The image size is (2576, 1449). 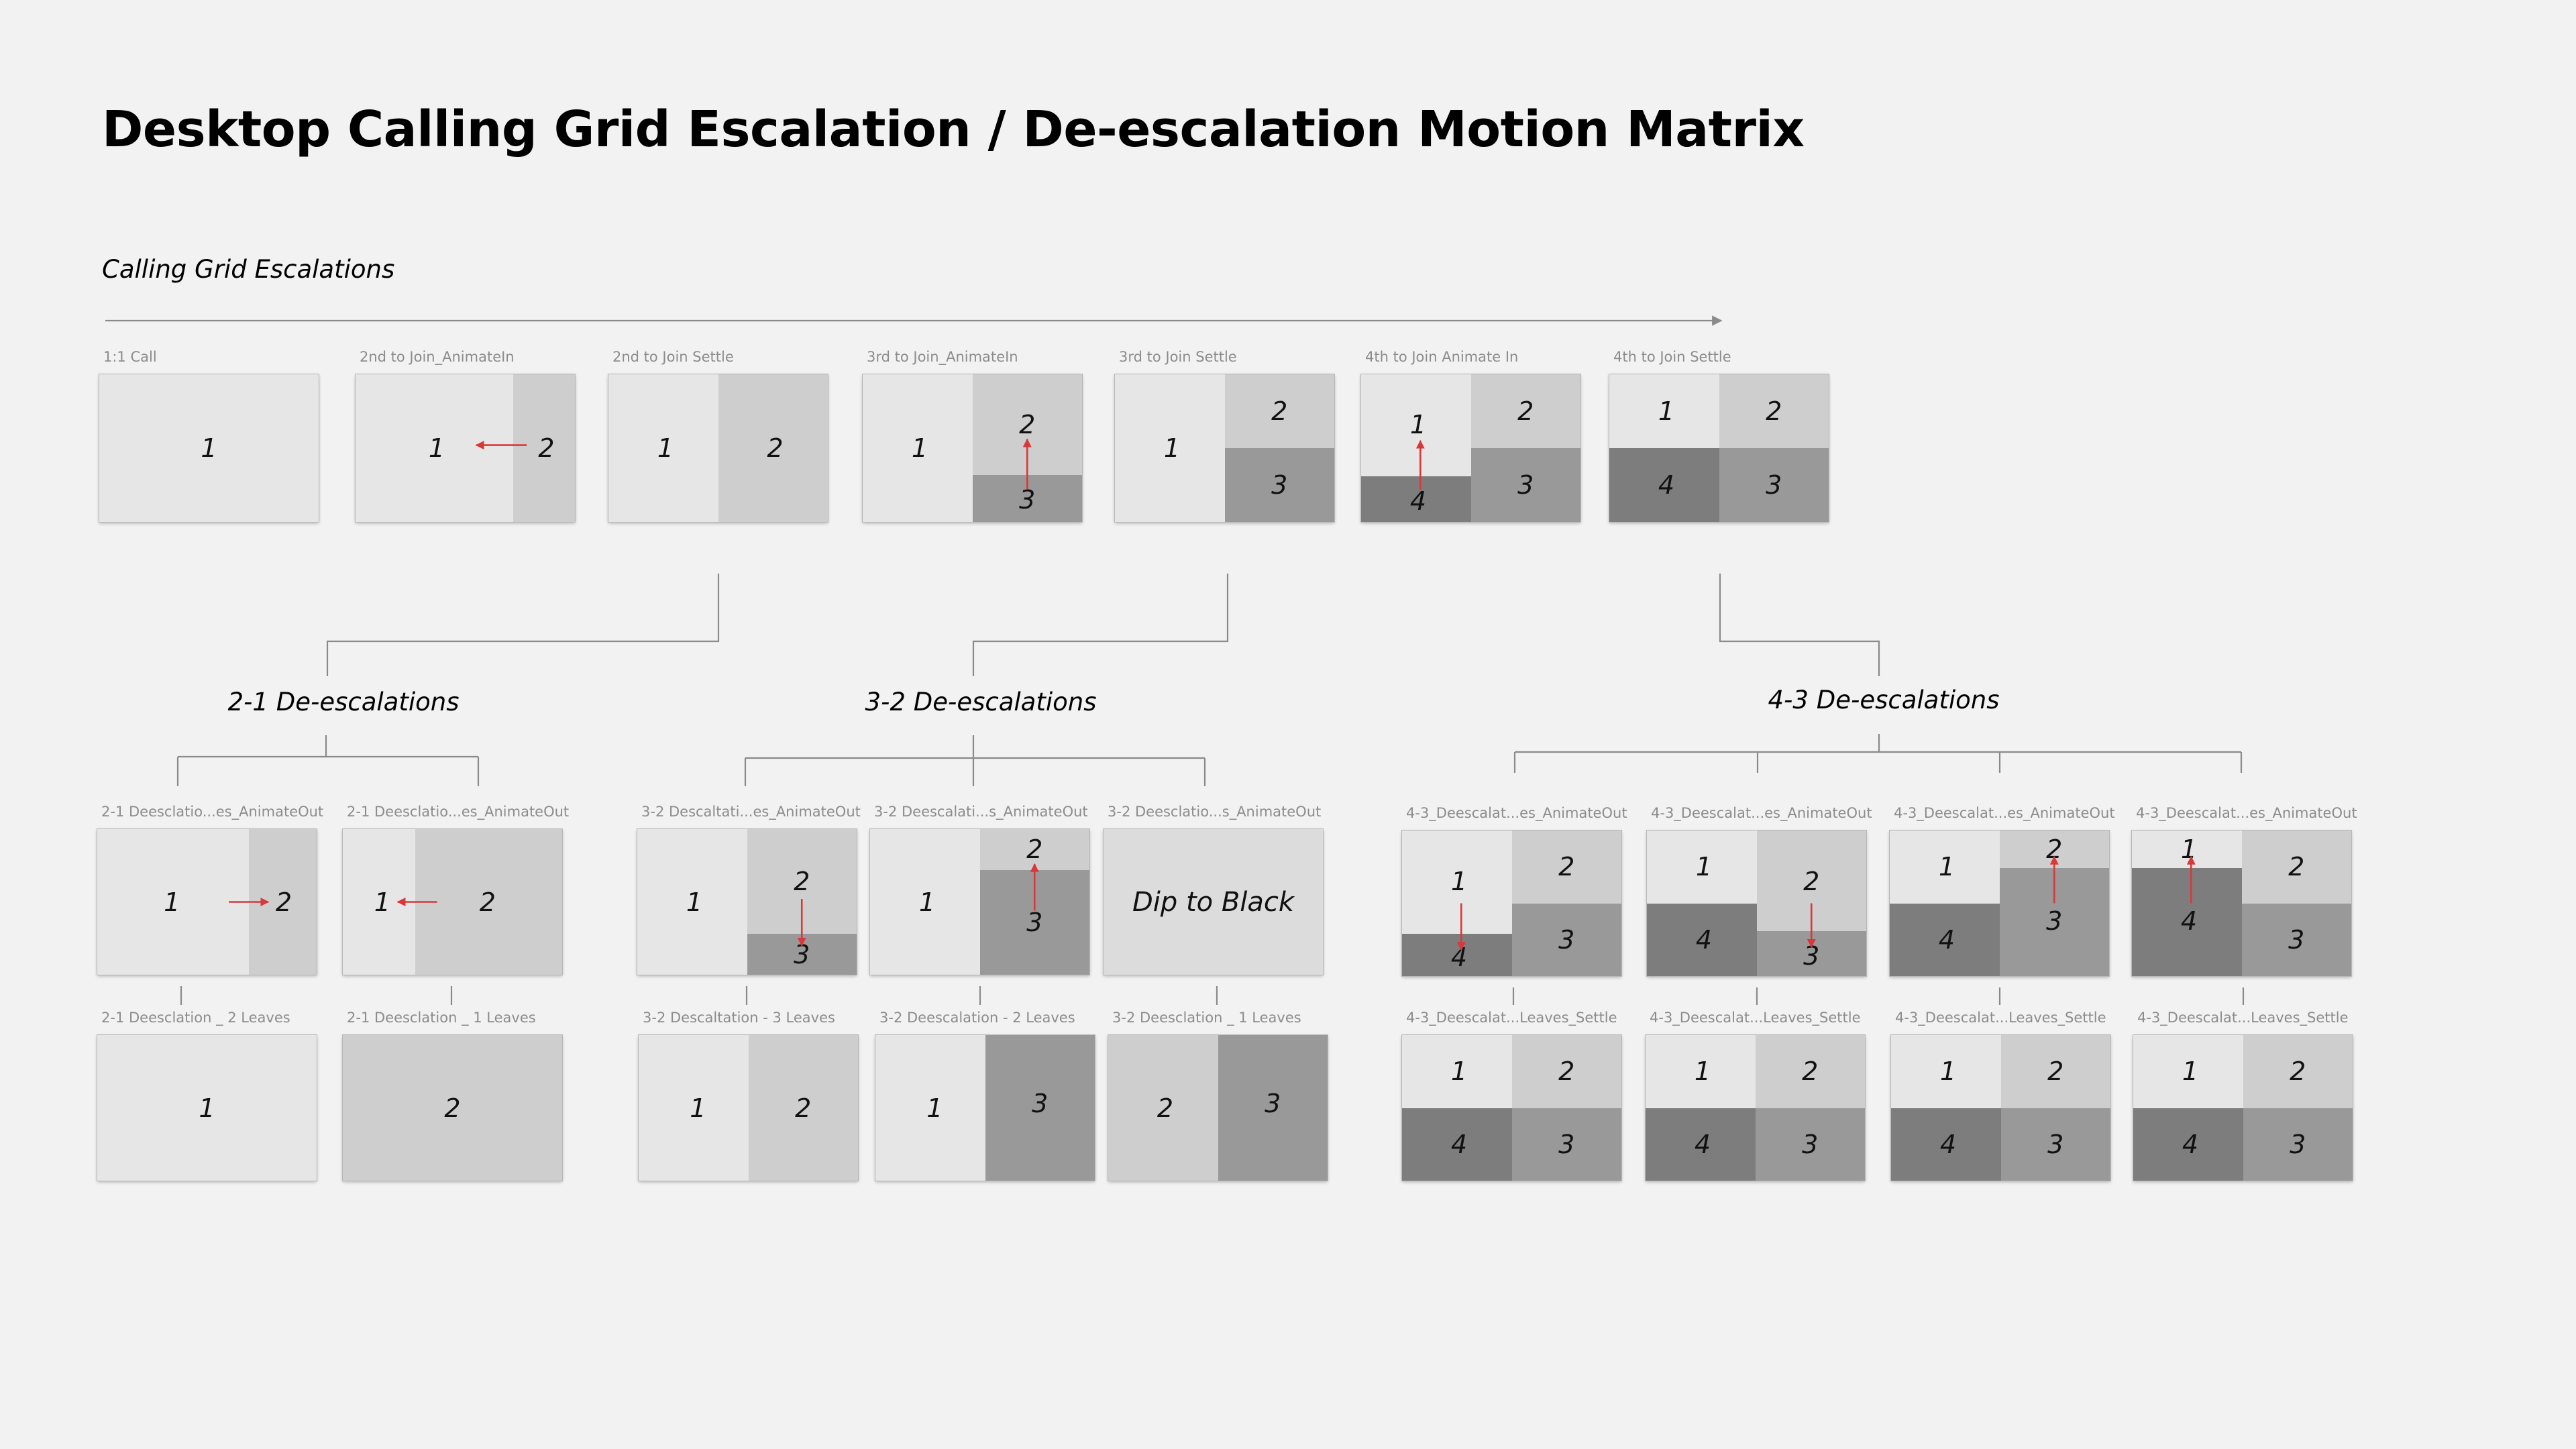 I want to click on deescalation-32-heading: 3-2 De-escalations, so click(x=981, y=702).